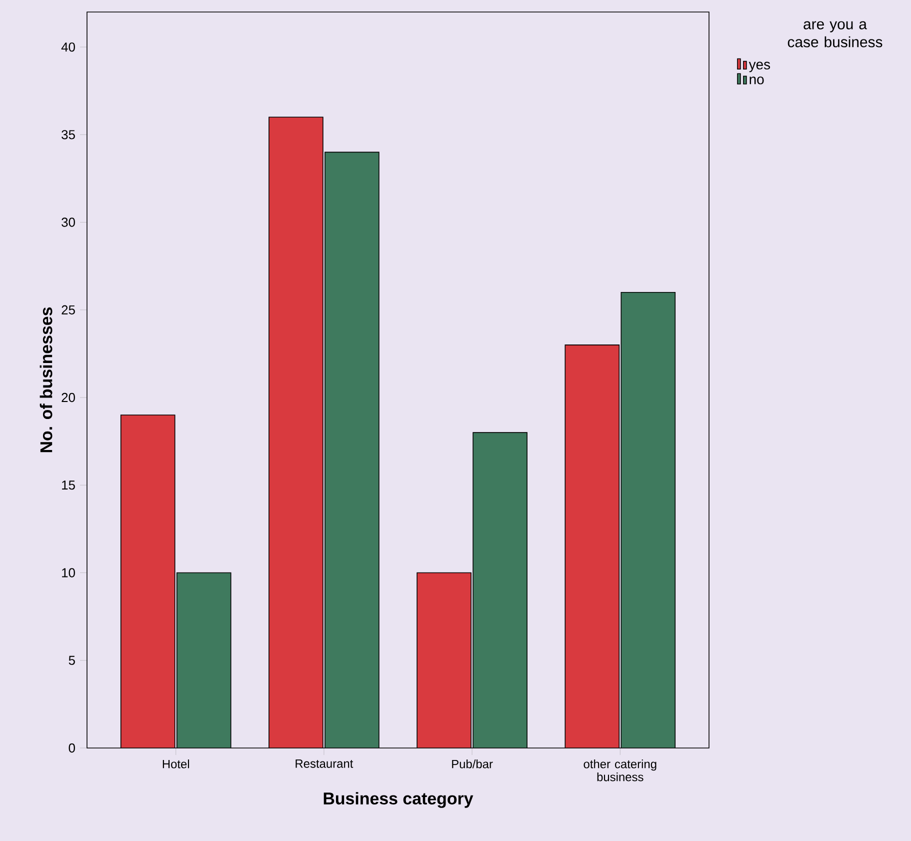  Describe the element at coordinates (68, 485) in the screenshot. I see `y-tick-label: 15` at that location.